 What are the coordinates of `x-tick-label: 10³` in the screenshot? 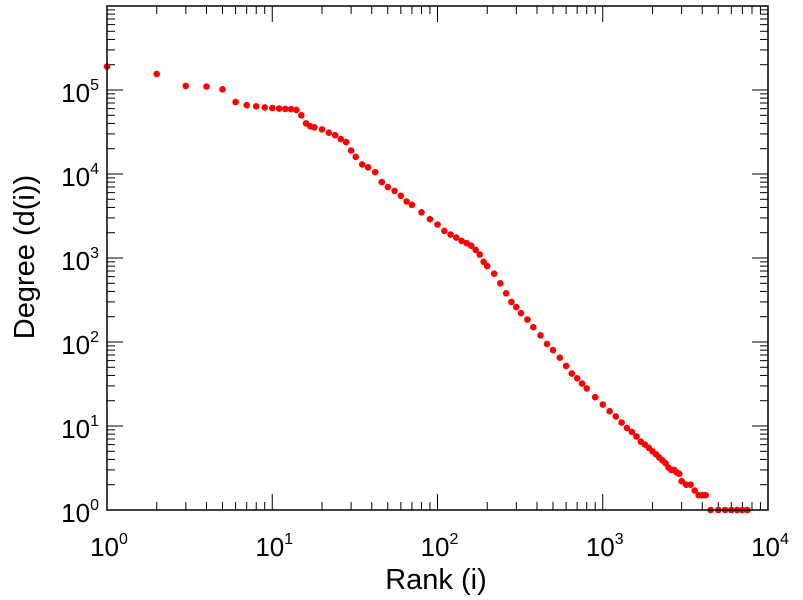 It's located at (605, 546).